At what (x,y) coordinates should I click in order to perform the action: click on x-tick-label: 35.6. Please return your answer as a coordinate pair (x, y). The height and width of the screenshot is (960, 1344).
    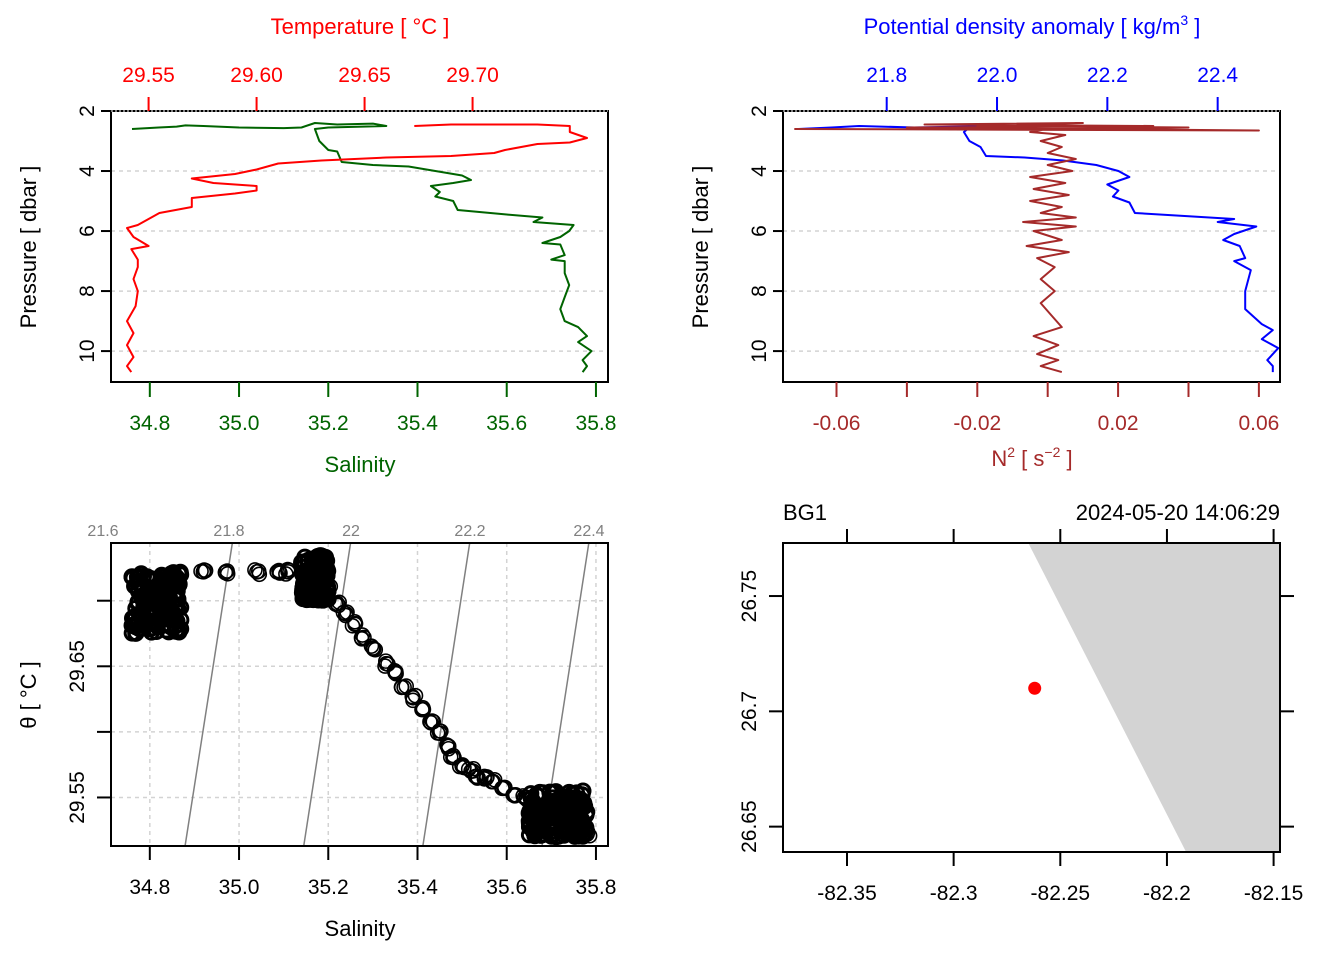
    Looking at the image, I should click on (506, 887).